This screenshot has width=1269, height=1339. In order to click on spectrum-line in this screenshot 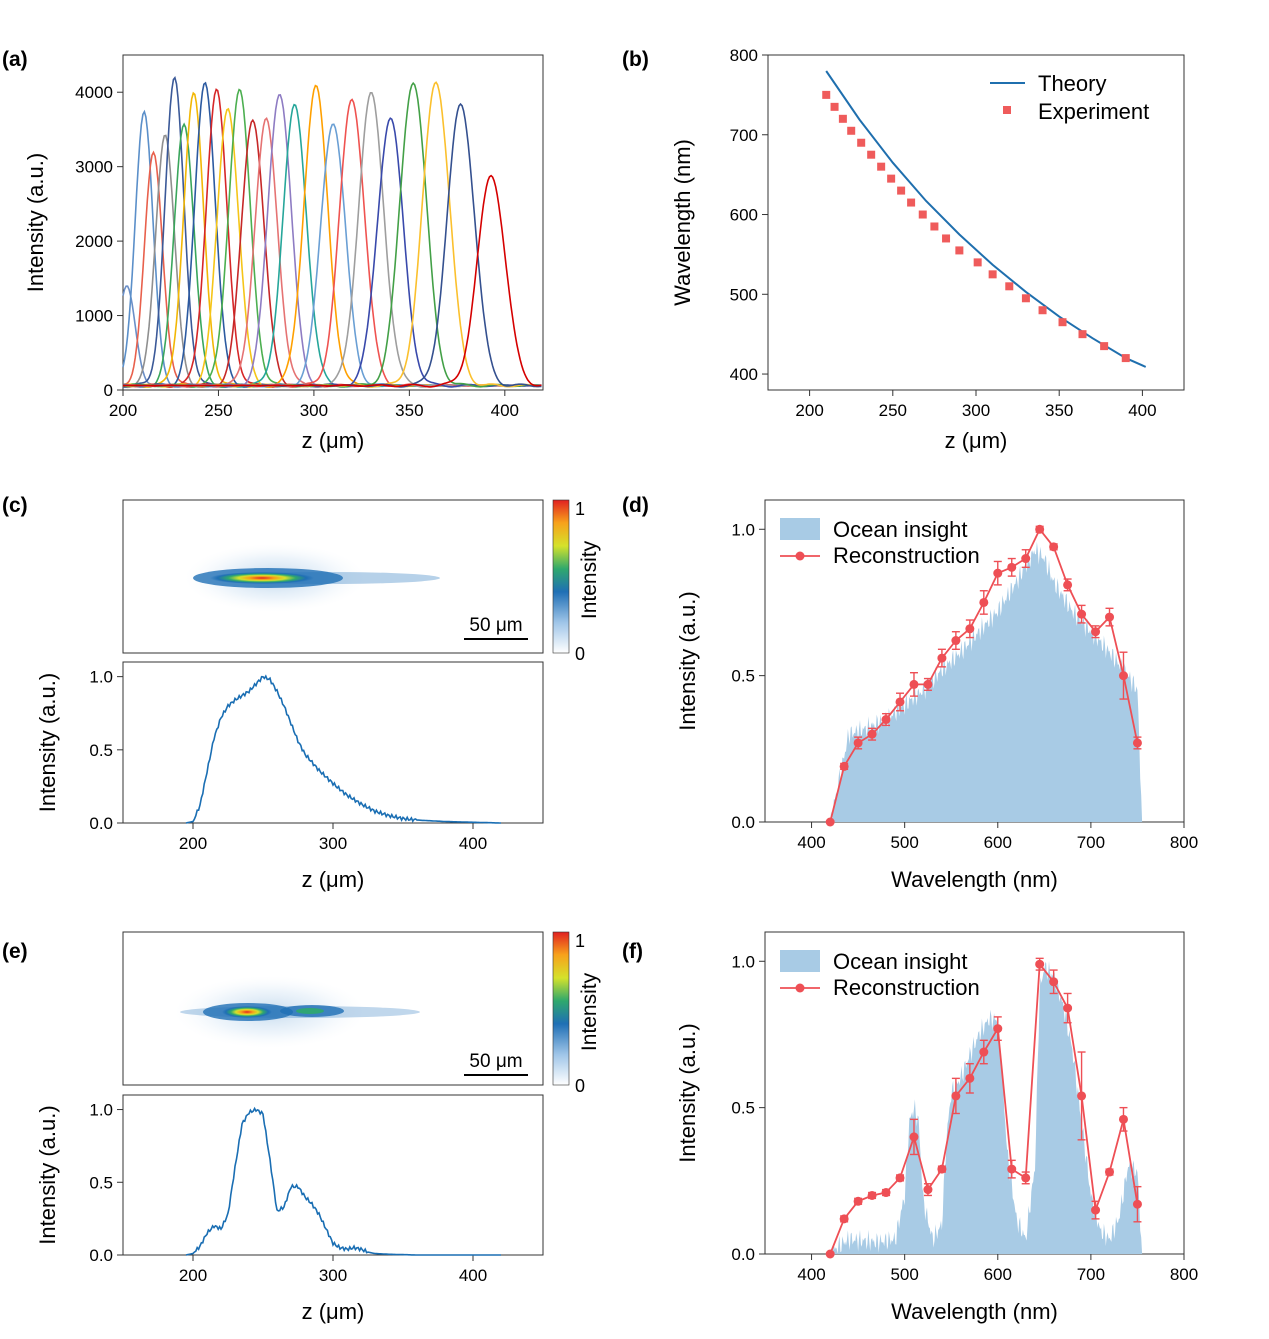, I will do `click(332, 281)`.